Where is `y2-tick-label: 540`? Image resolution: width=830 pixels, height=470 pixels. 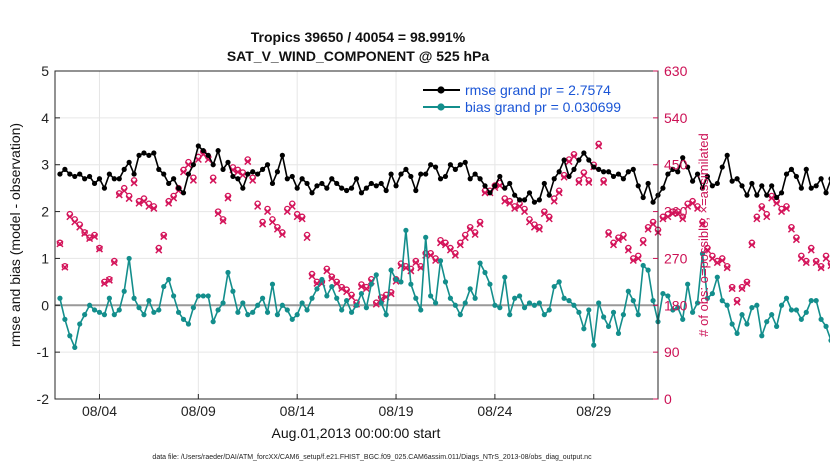 y2-tick-label: 540 is located at coordinates (676, 118).